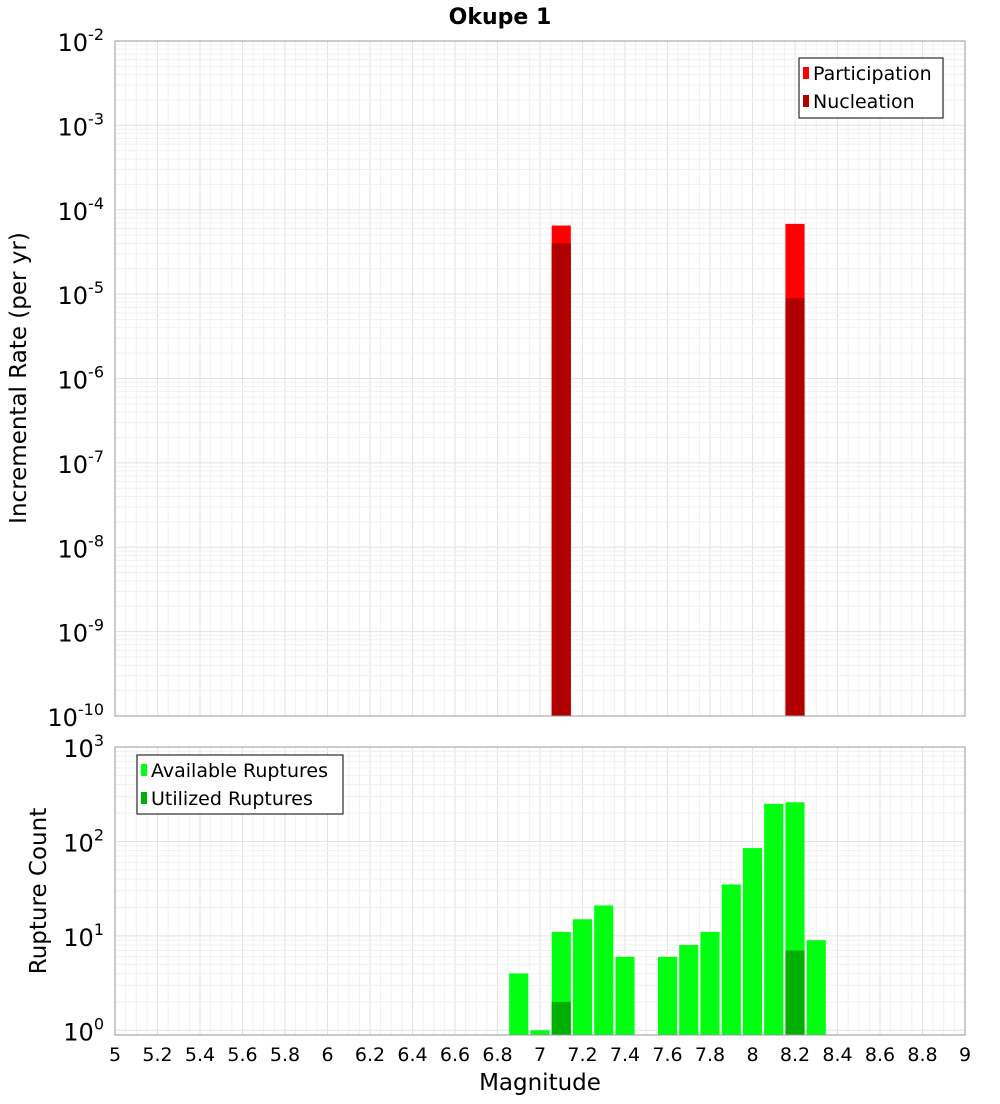 The width and height of the screenshot is (1000, 1104). What do you see at coordinates (239, 771) in the screenshot?
I see `bottom-legend-label: Available Ruptures` at bounding box center [239, 771].